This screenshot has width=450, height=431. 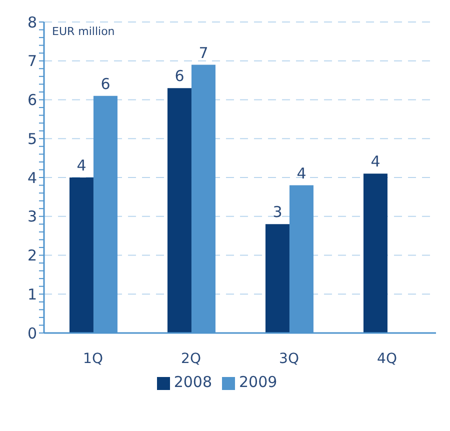 What do you see at coordinates (193, 382) in the screenshot?
I see `legend-label: 2008` at bounding box center [193, 382].